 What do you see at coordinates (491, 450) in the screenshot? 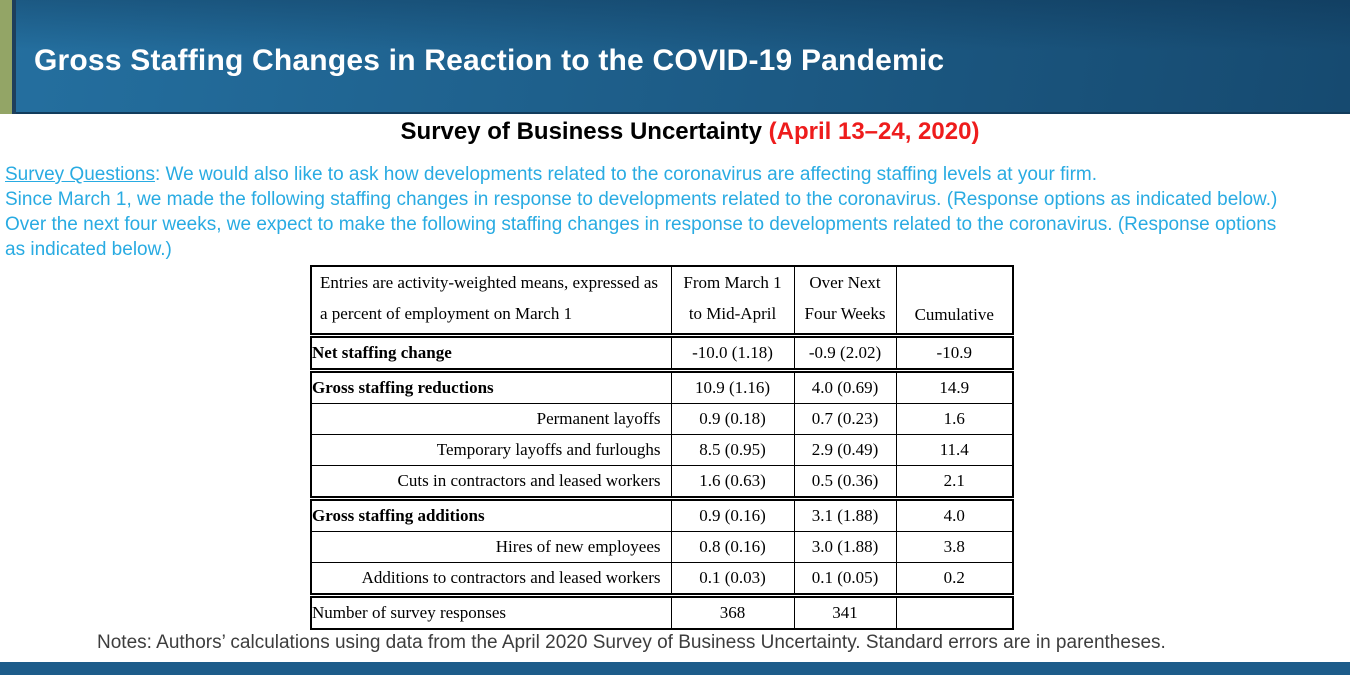
I see `row-label: Temporary layoffs and furloughs` at bounding box center [491, 450].